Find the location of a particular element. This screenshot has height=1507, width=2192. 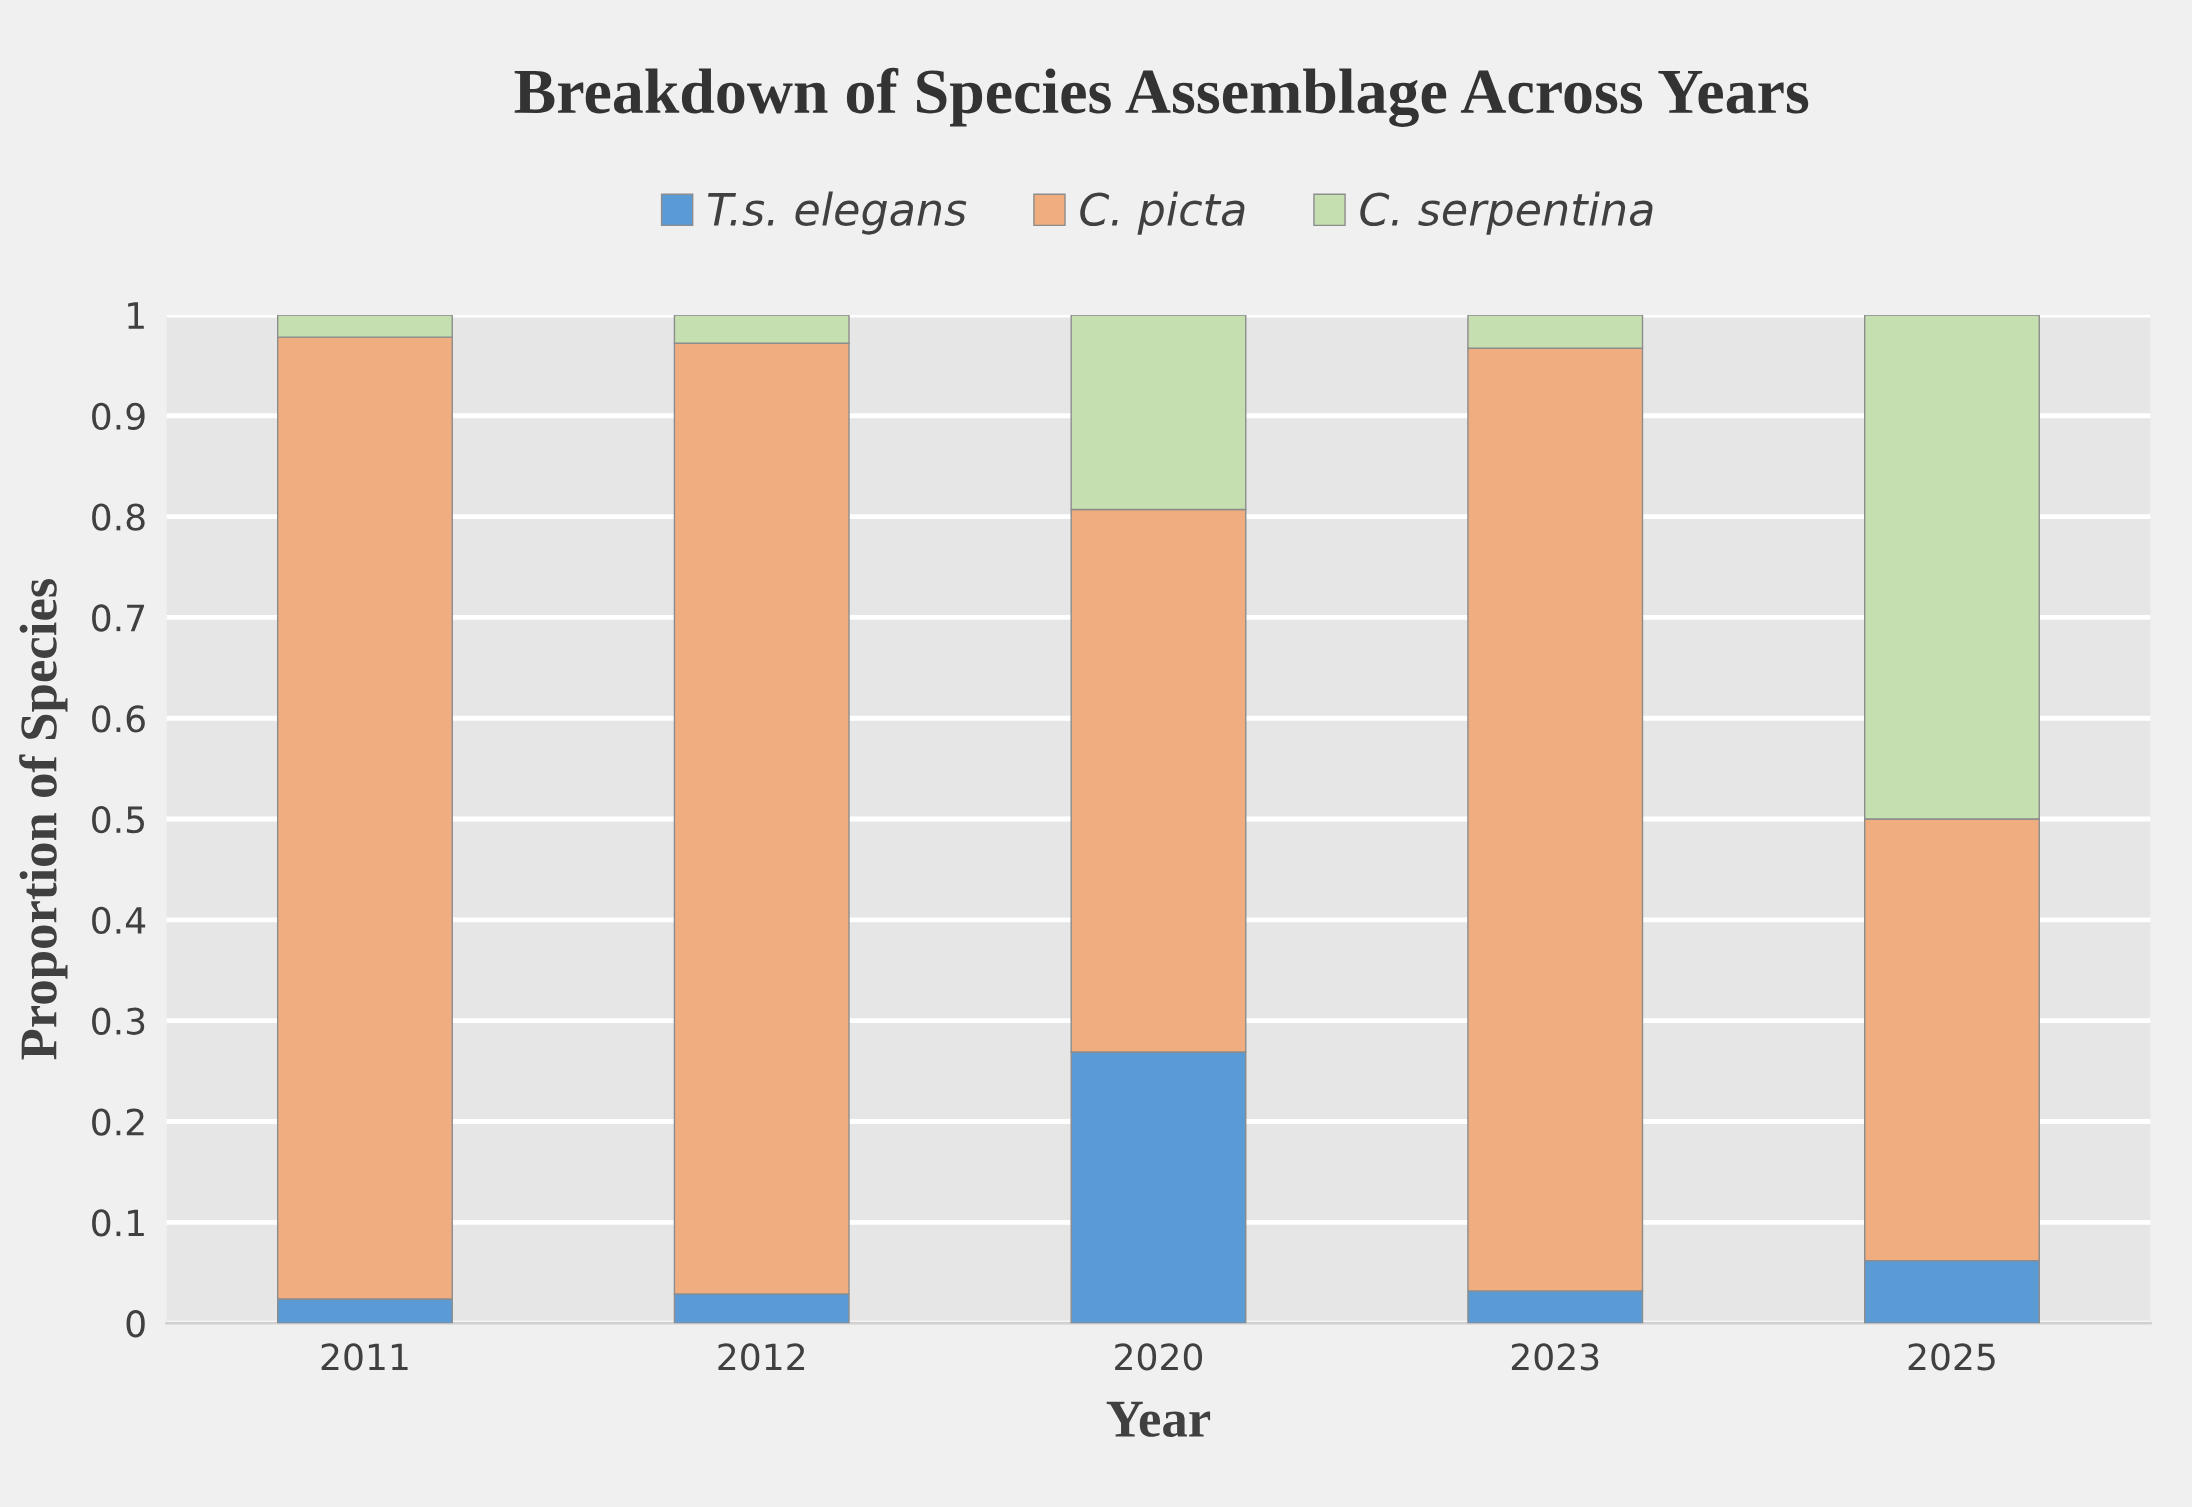

y-tick-label: 0.7 is located at coordinates (118, 618).